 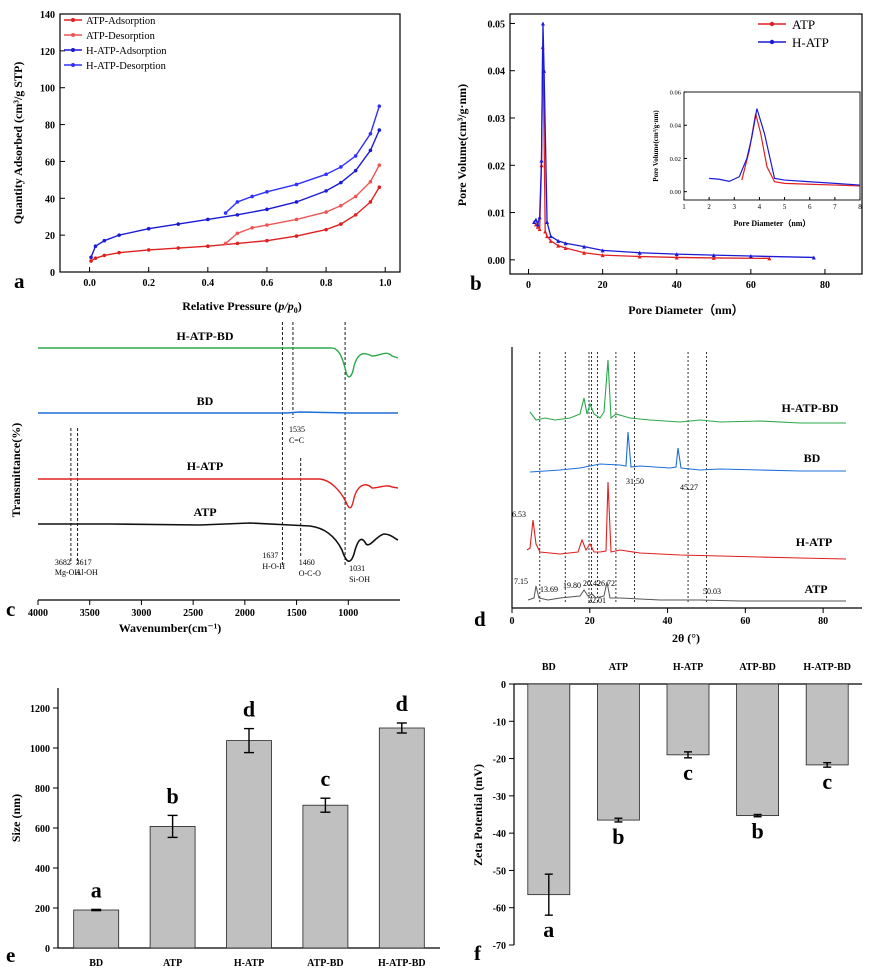 What do you see at coordinates (302, 159) in the screenshot?
I see `series-h-atp-desorption` at bounding box center [302, 159].